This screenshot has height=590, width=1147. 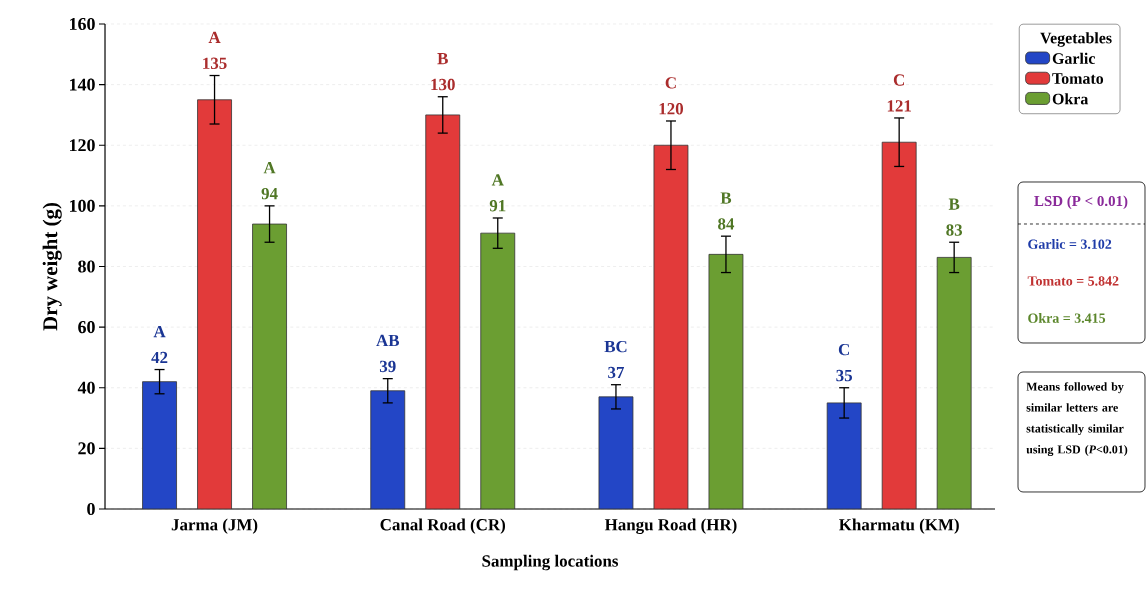 What do you see at coordinates (954, 230) in the screenshot?
I see `data-label: 83` at bounding box center [954, 230].